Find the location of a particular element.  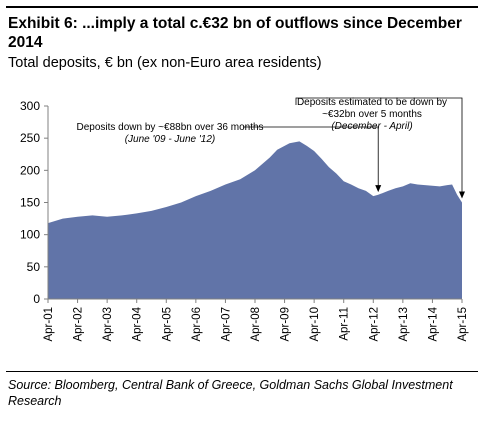

x-tick-label: Apr-10 is located at coordinates (315, 324).